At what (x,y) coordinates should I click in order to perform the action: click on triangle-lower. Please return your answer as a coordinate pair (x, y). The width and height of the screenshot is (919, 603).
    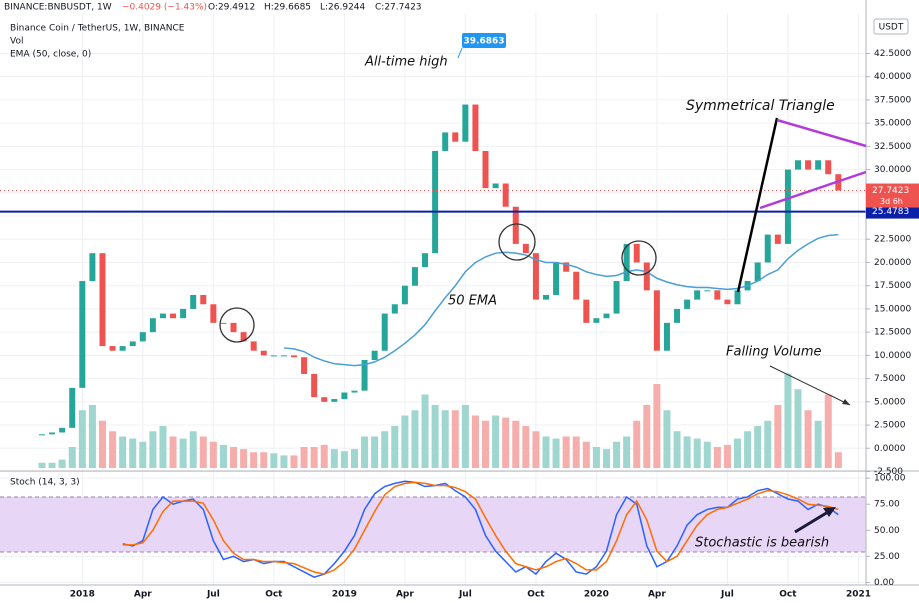
    Looking at the image, I should click on (813, 190).